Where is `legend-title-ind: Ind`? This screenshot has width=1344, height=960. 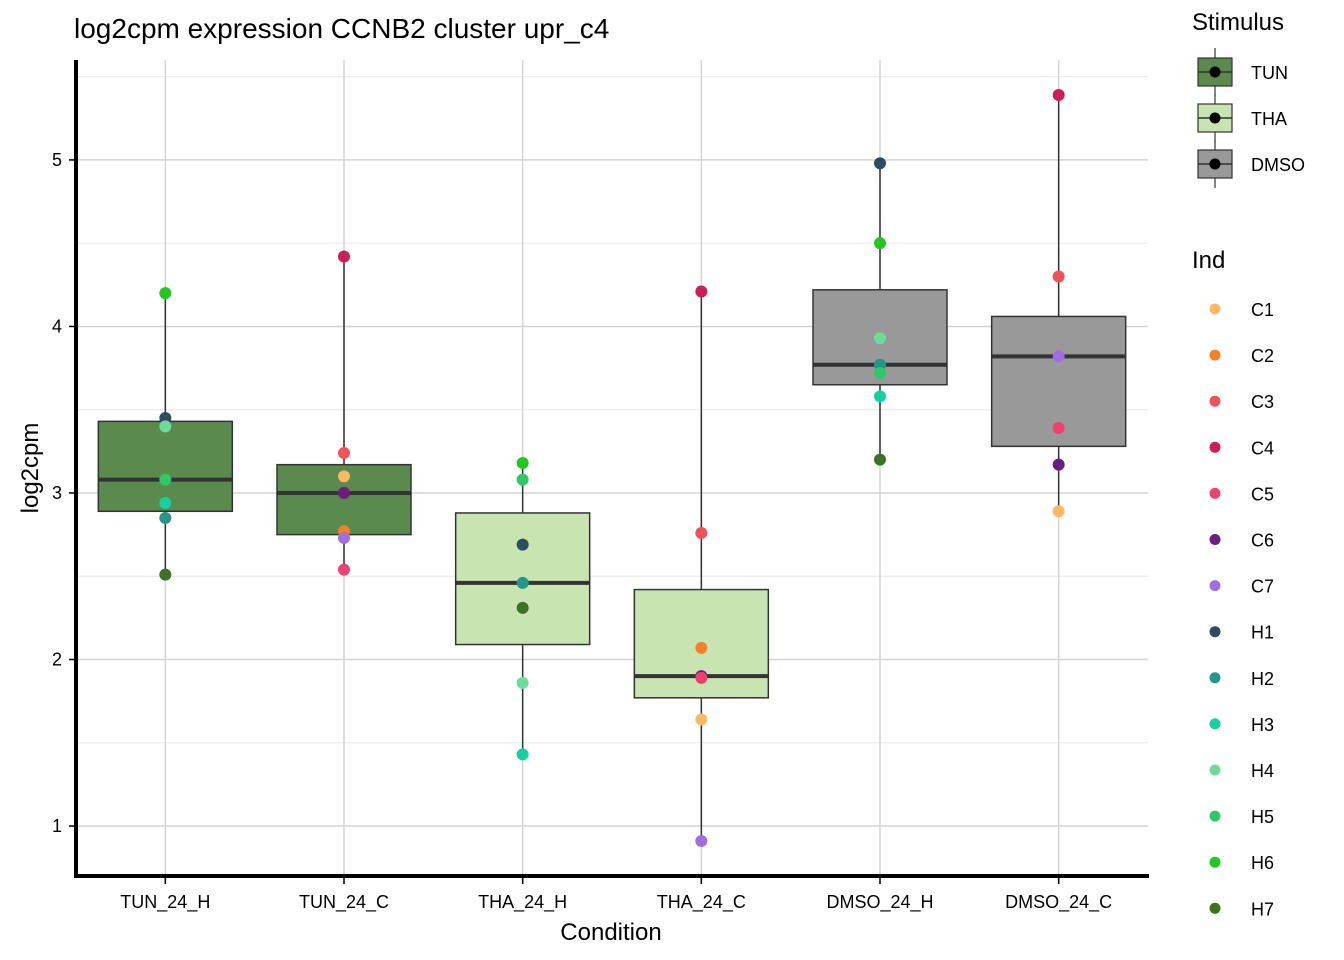
legend-title-ind: Ind is located at coordinates (1208, 260).